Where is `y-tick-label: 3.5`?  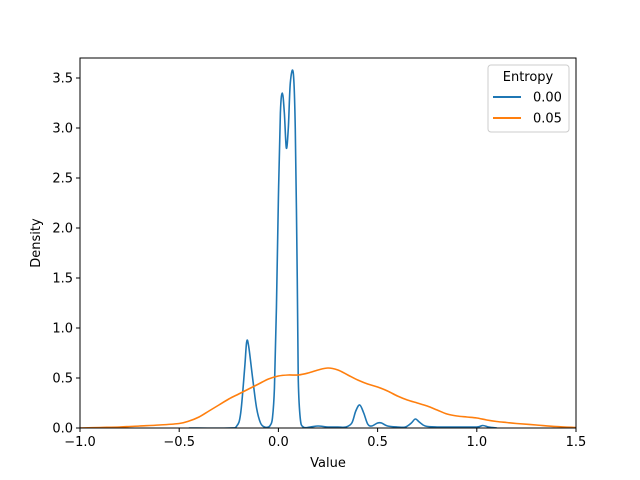
y-tick-label: 3.5 is located at coordinates (62, 79).